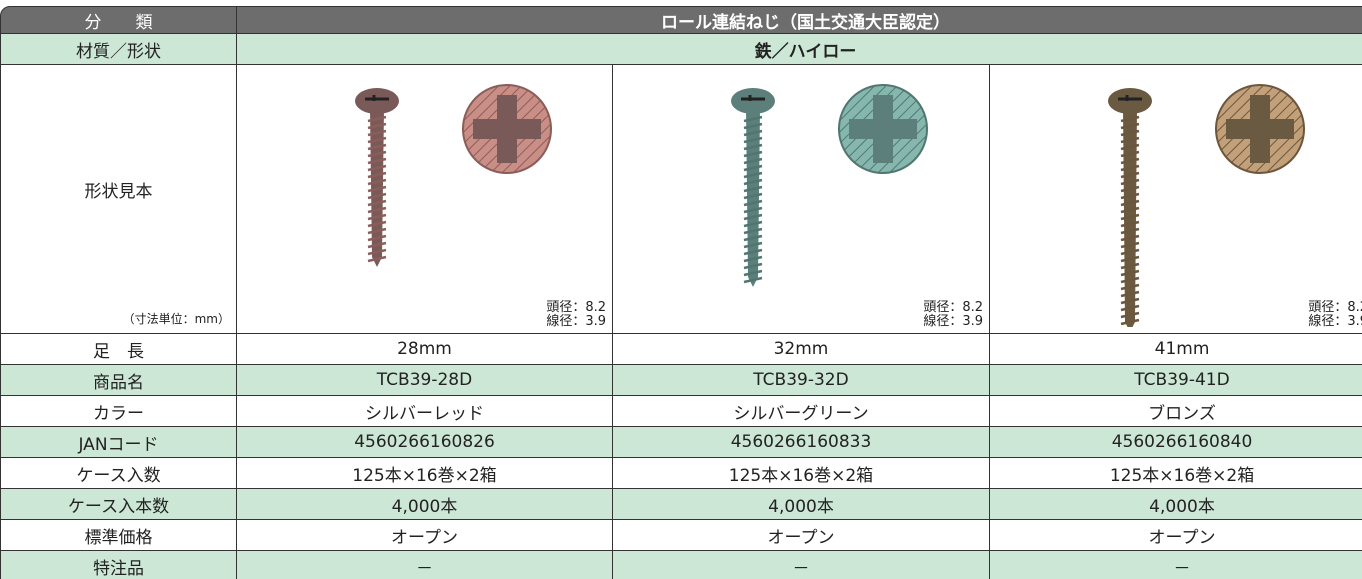 This screenshot has height=579, width=1362. Describe the element at coordinates (1176, 442) in the screenshot. I see `spec-value: 4560266160840` at that location.